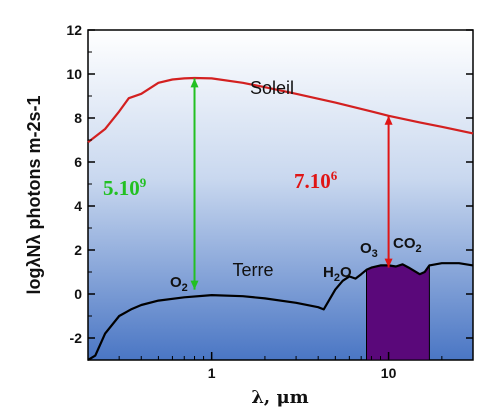  Describe the element at coordinates (388, 263) in the screenshot. I see `red-ratio-arrow-head-bottom` at that location.